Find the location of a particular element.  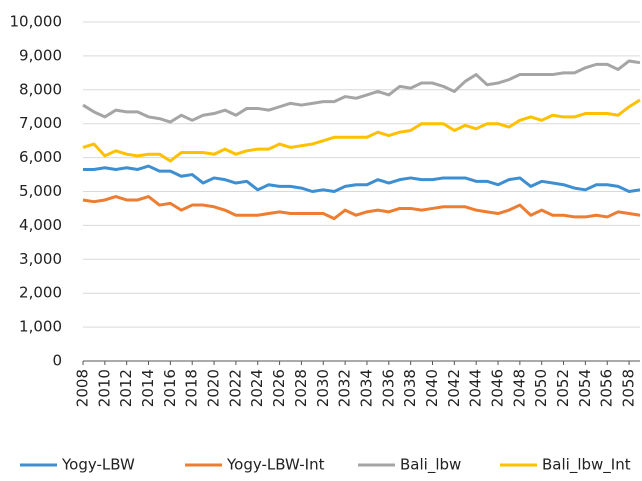

x-tick-label: 2026 is located at coordinates (279, 388).